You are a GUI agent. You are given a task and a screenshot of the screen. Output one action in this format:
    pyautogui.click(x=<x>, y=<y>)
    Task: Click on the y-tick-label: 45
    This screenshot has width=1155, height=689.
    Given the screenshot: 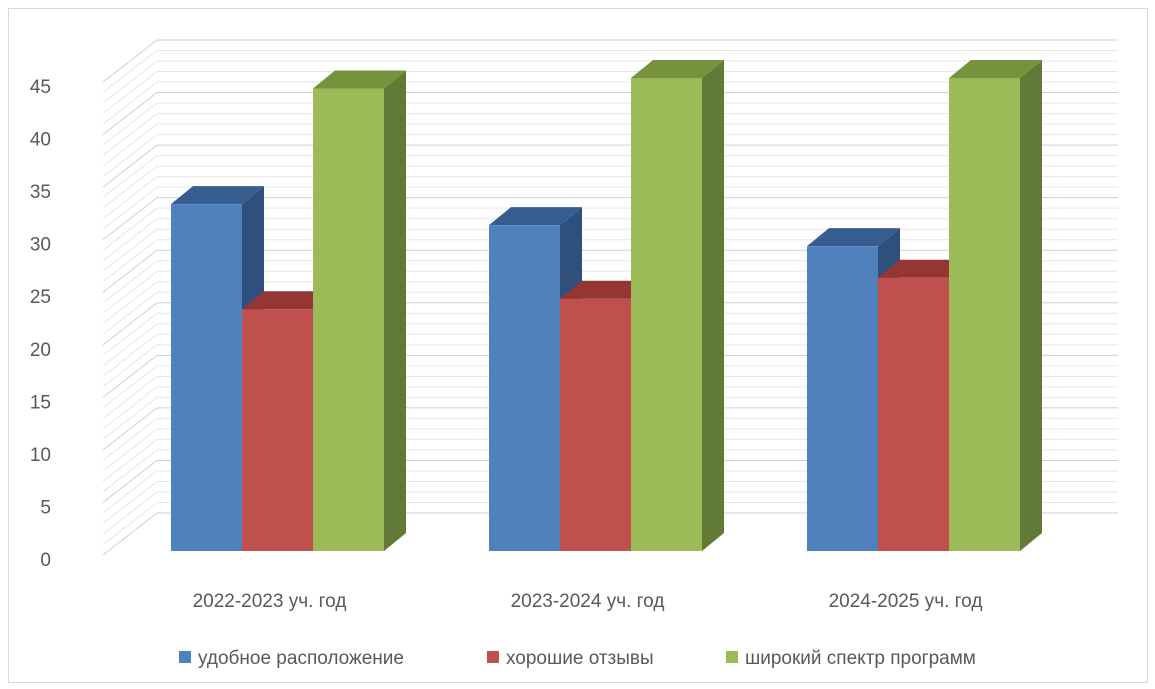 What is the action you would take?
    pyautogui.click(x=40, y=87)
    